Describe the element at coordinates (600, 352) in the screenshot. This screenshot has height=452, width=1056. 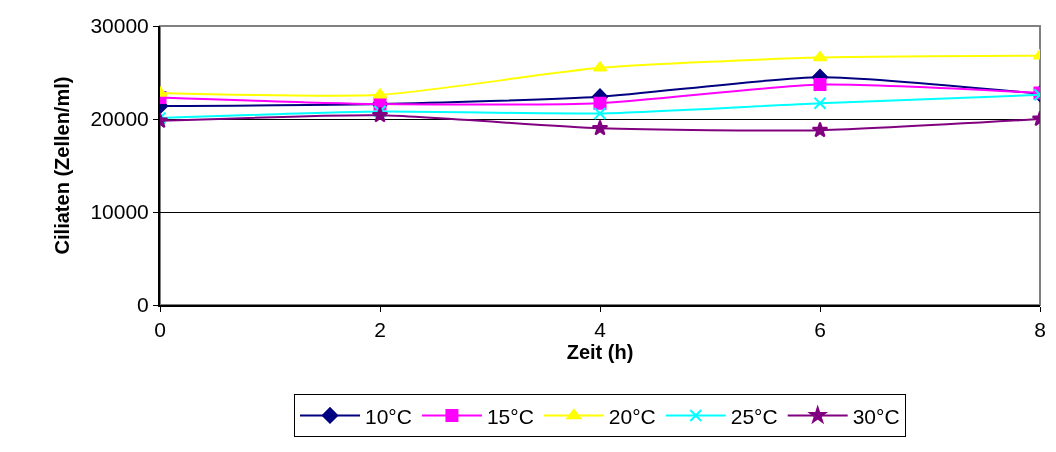
I see `x-axis-title: Zeit (h)` at that location.